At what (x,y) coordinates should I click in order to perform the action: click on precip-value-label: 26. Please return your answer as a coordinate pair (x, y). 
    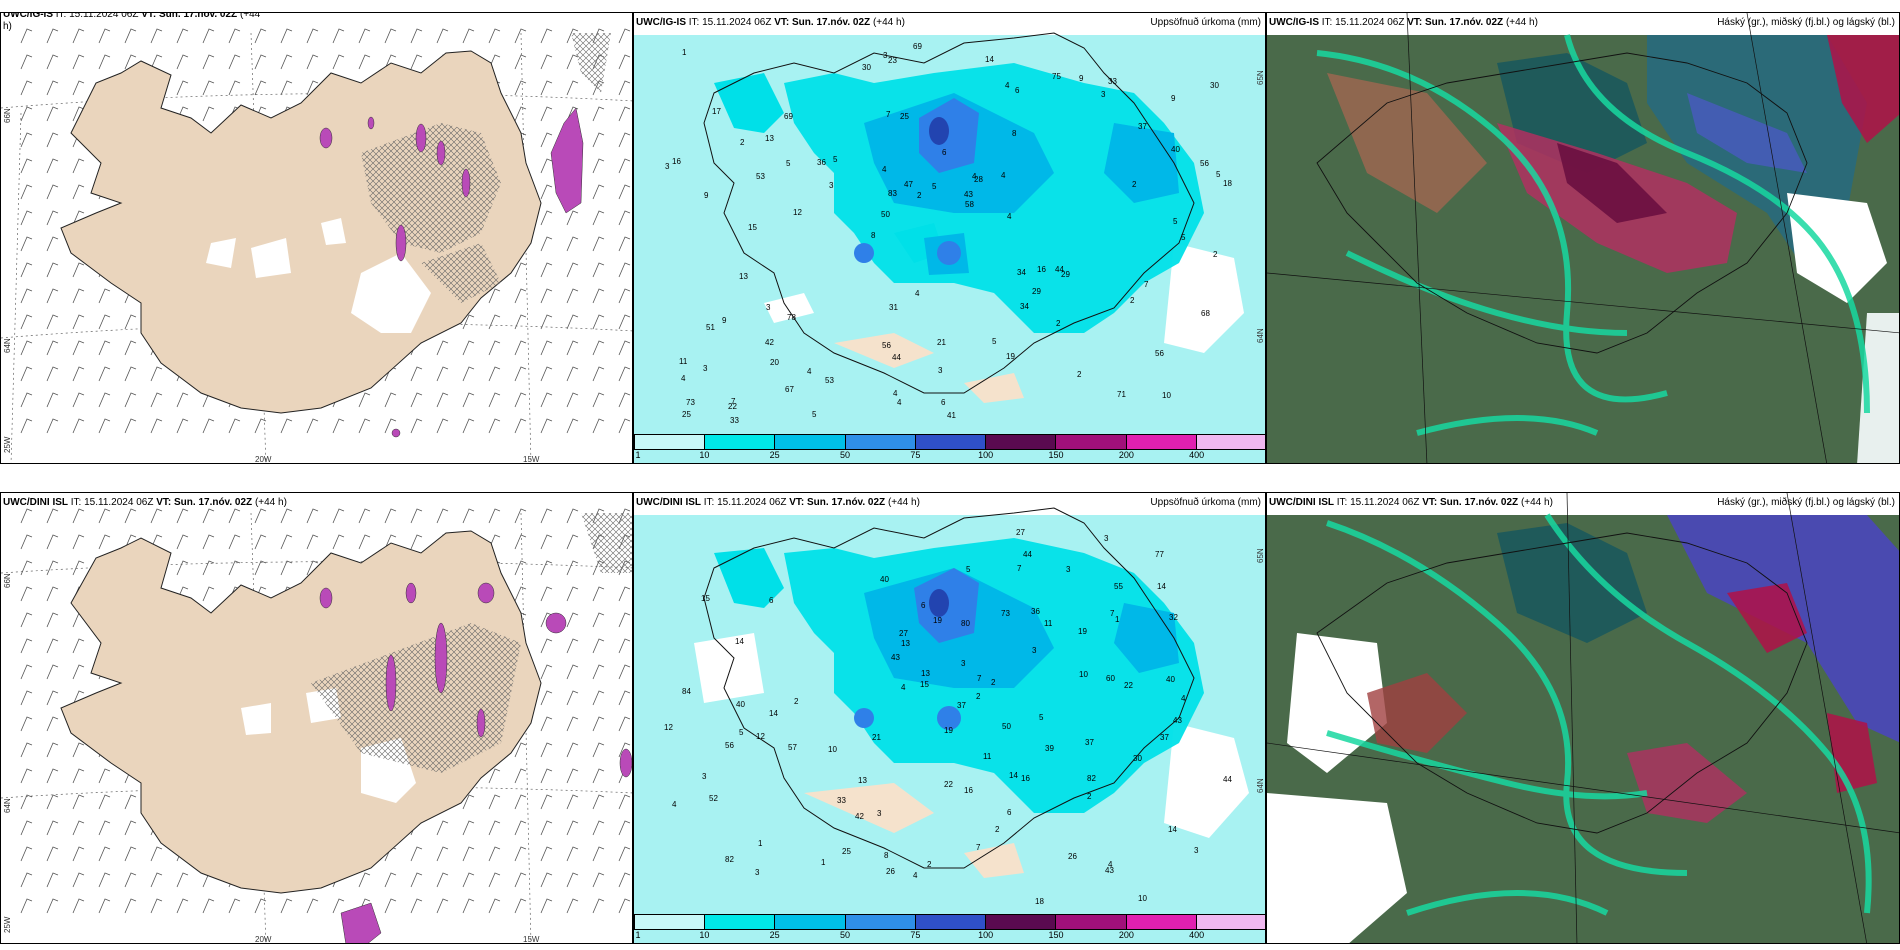
    Looking at the image, I should click on (1072, 856).